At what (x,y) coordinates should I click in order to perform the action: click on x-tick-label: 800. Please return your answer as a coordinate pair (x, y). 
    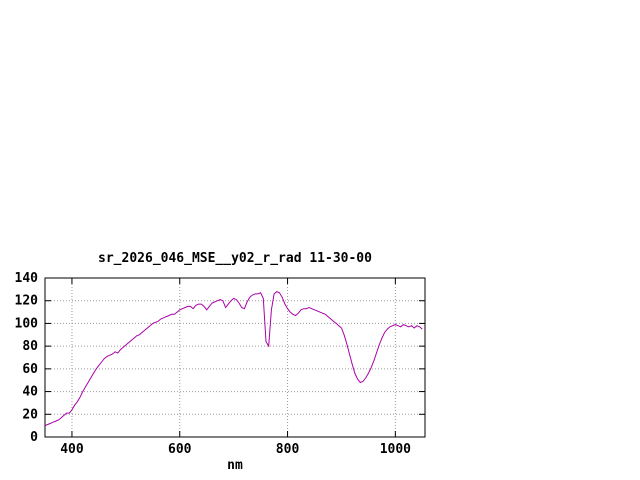
    Looking at the image, I should click on (288, 449).